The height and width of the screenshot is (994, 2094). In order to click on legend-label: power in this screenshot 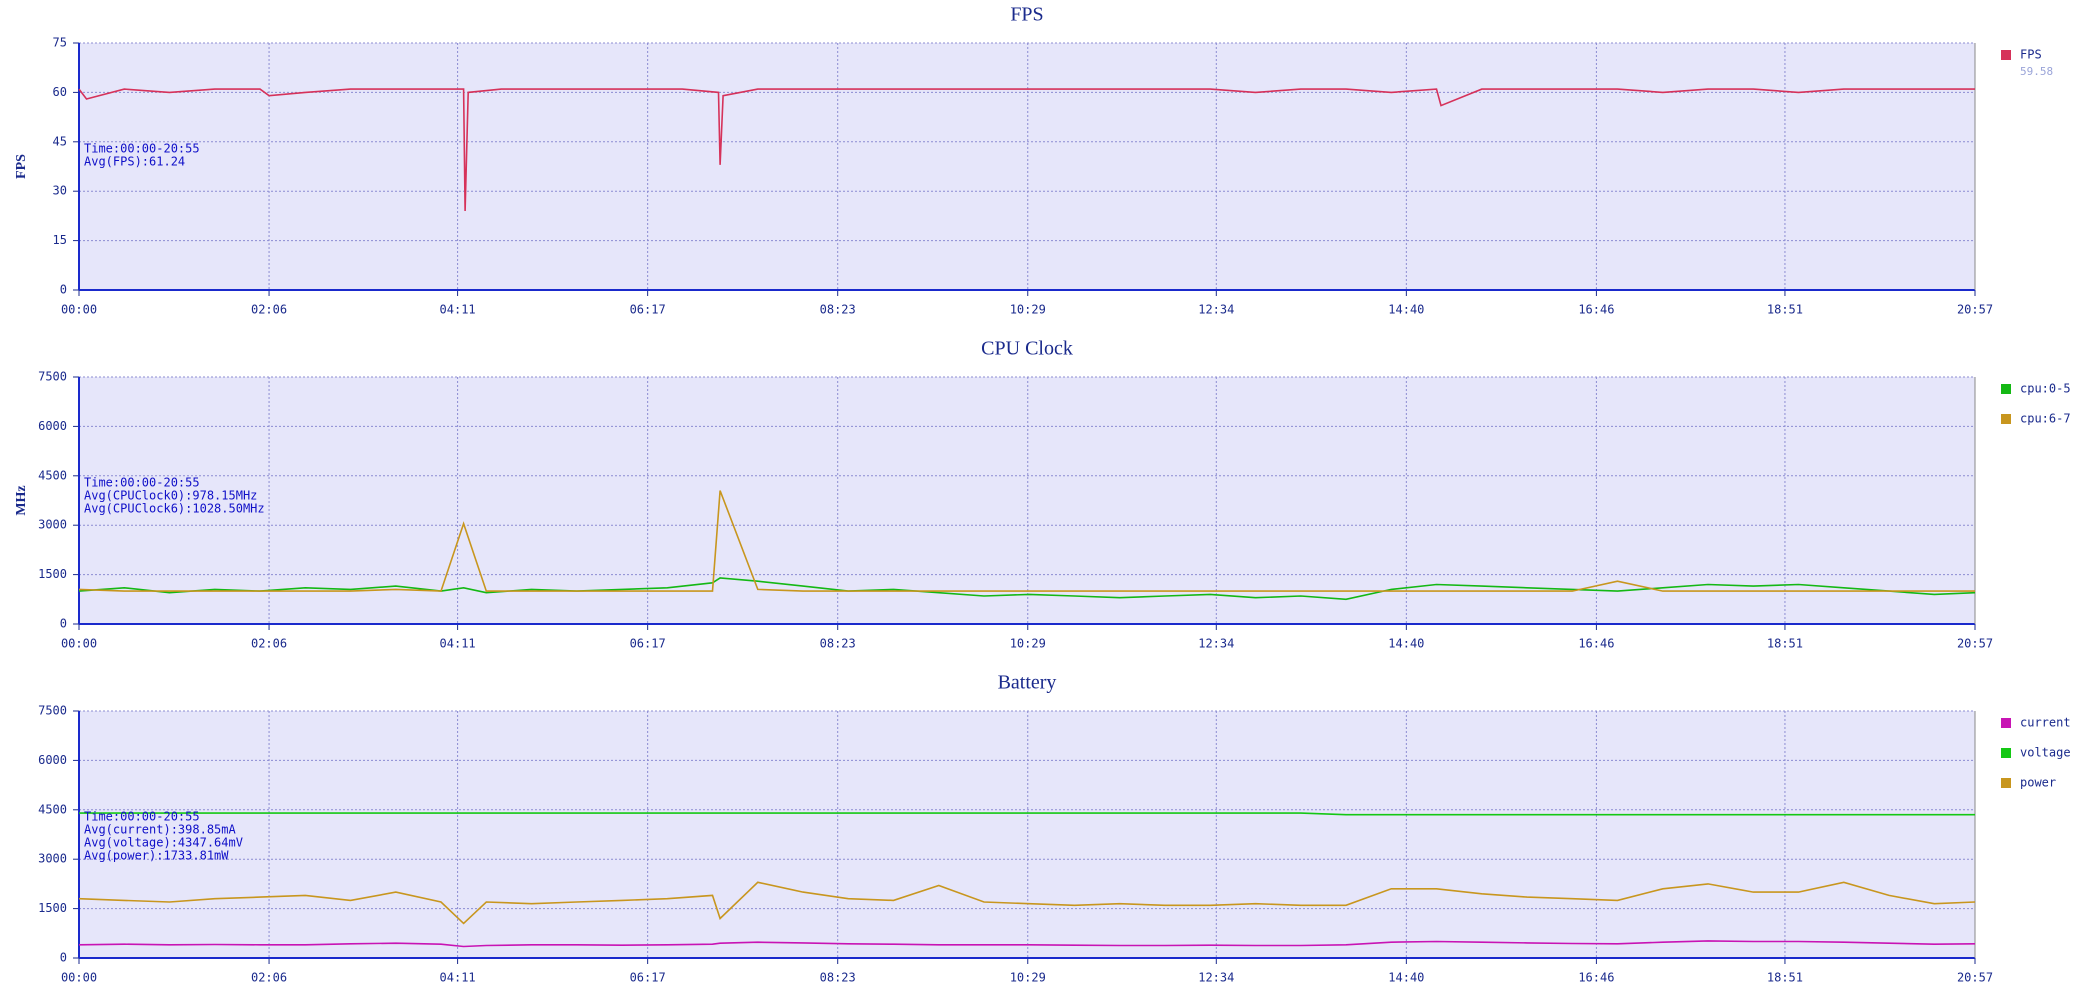, I will do `click(2038, 783)`.